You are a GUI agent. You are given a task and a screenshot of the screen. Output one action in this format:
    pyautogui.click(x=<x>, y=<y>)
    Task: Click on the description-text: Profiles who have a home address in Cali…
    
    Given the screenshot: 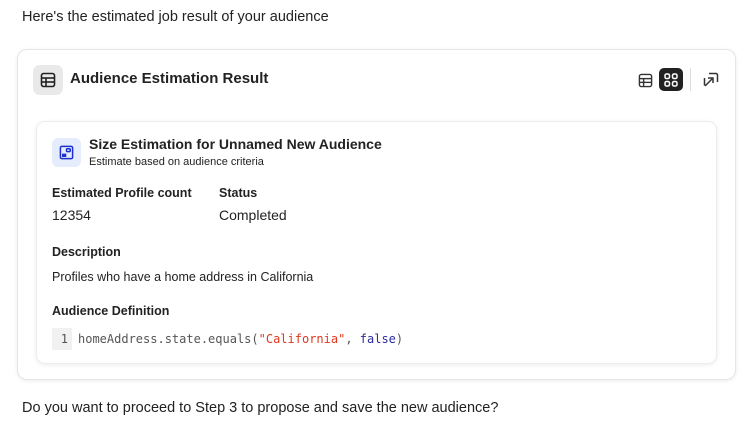 What is the action you would take?
    pyautogui.click(x=183, y=277)
    